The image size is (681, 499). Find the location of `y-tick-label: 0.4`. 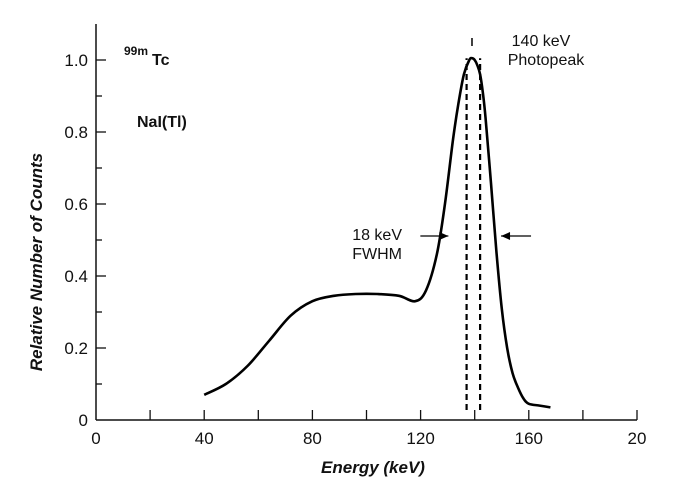

y-tick-label: 0.4 is located at coordinates (76, 276).